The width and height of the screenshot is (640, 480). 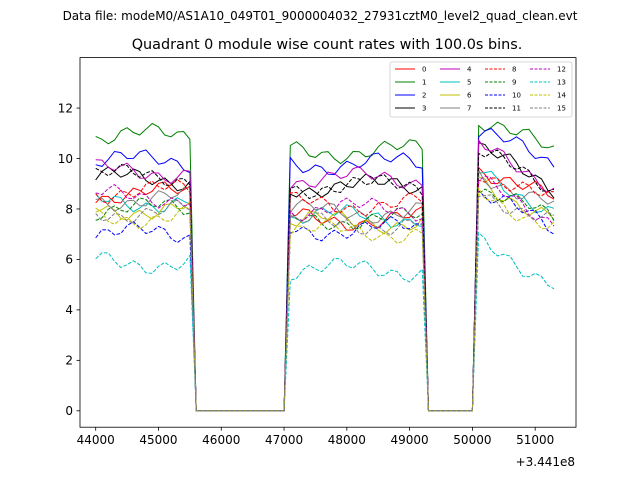 What do you see at coordinates (69, 209) in the screenshot?
I see `y-tick-label: 8` at bounding box center [69, 209].